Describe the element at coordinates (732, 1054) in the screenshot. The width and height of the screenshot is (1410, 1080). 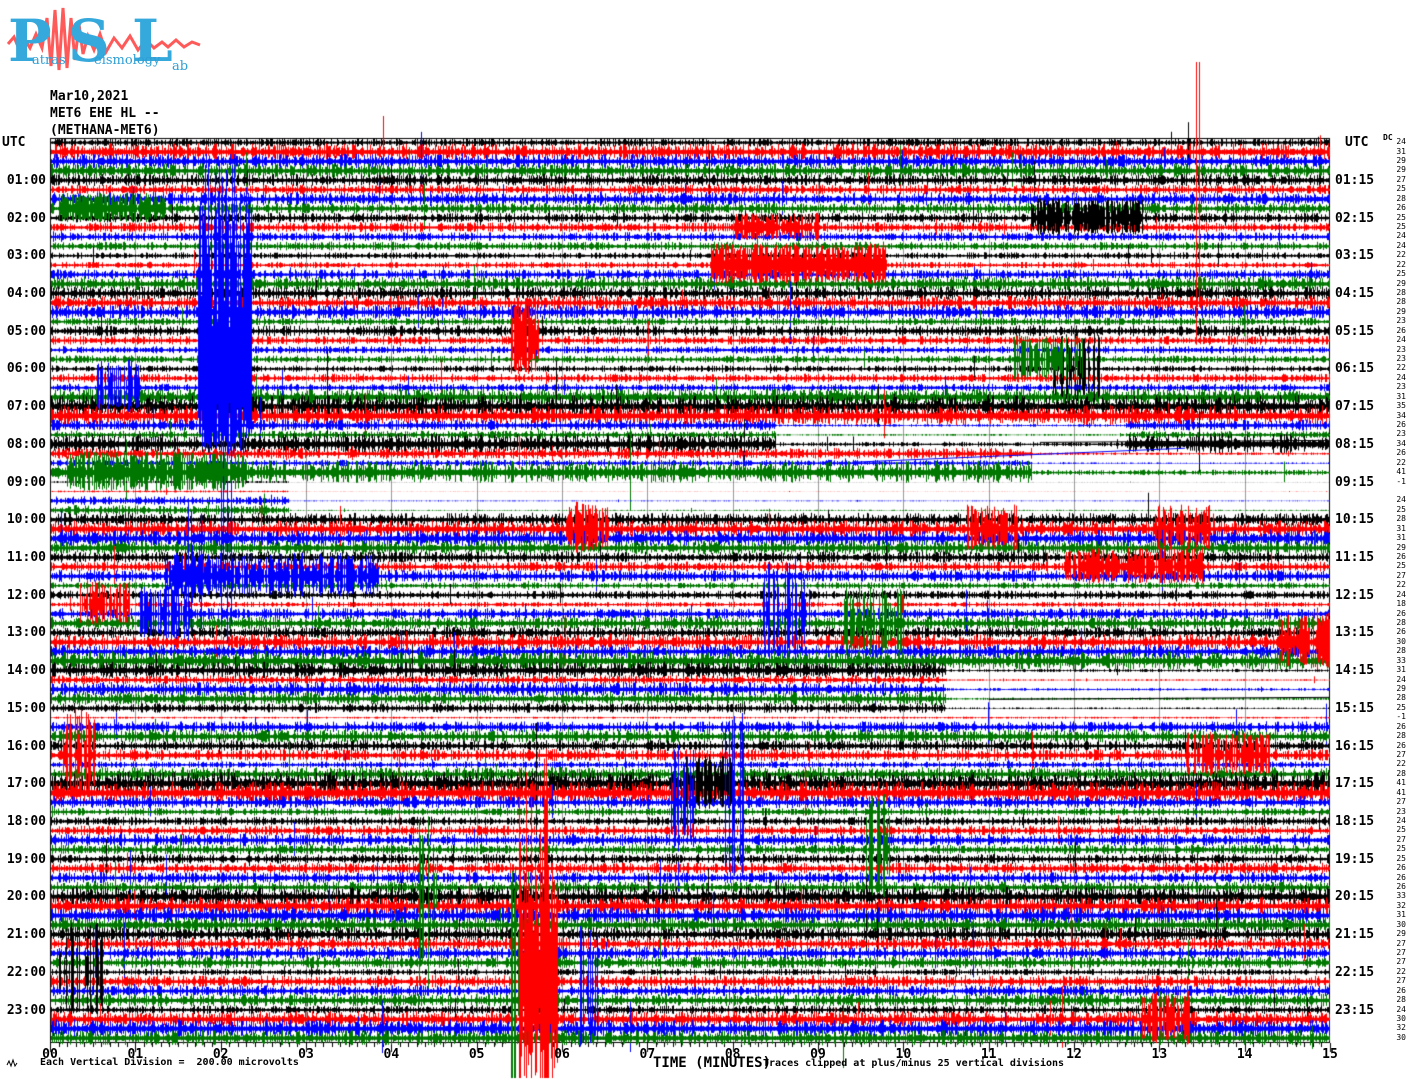
I see `x-tick-label: 08` at that location.